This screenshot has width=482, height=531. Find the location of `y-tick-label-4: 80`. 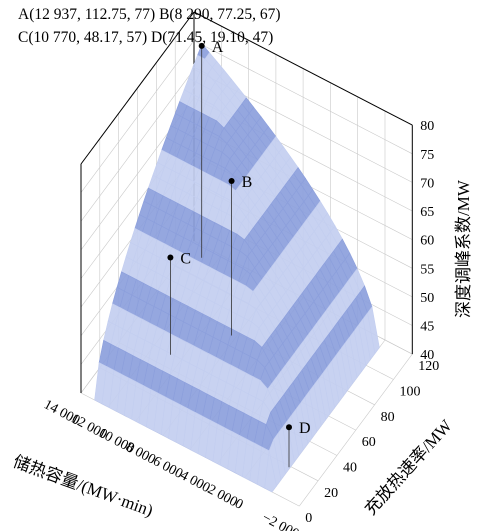

y-tick-label-4: 80 is located at coordinates (388, 417).